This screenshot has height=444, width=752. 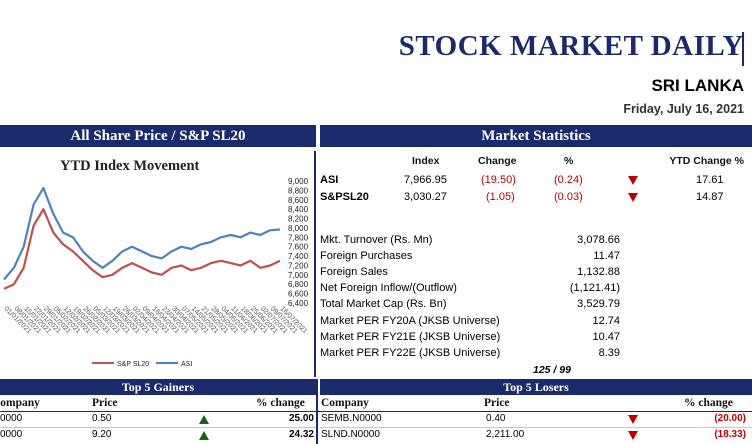 What do you see at coordinates (298, 237) in the screenshot?
I see `y-tick-label: 7,800` at bounding box center [298, 237].